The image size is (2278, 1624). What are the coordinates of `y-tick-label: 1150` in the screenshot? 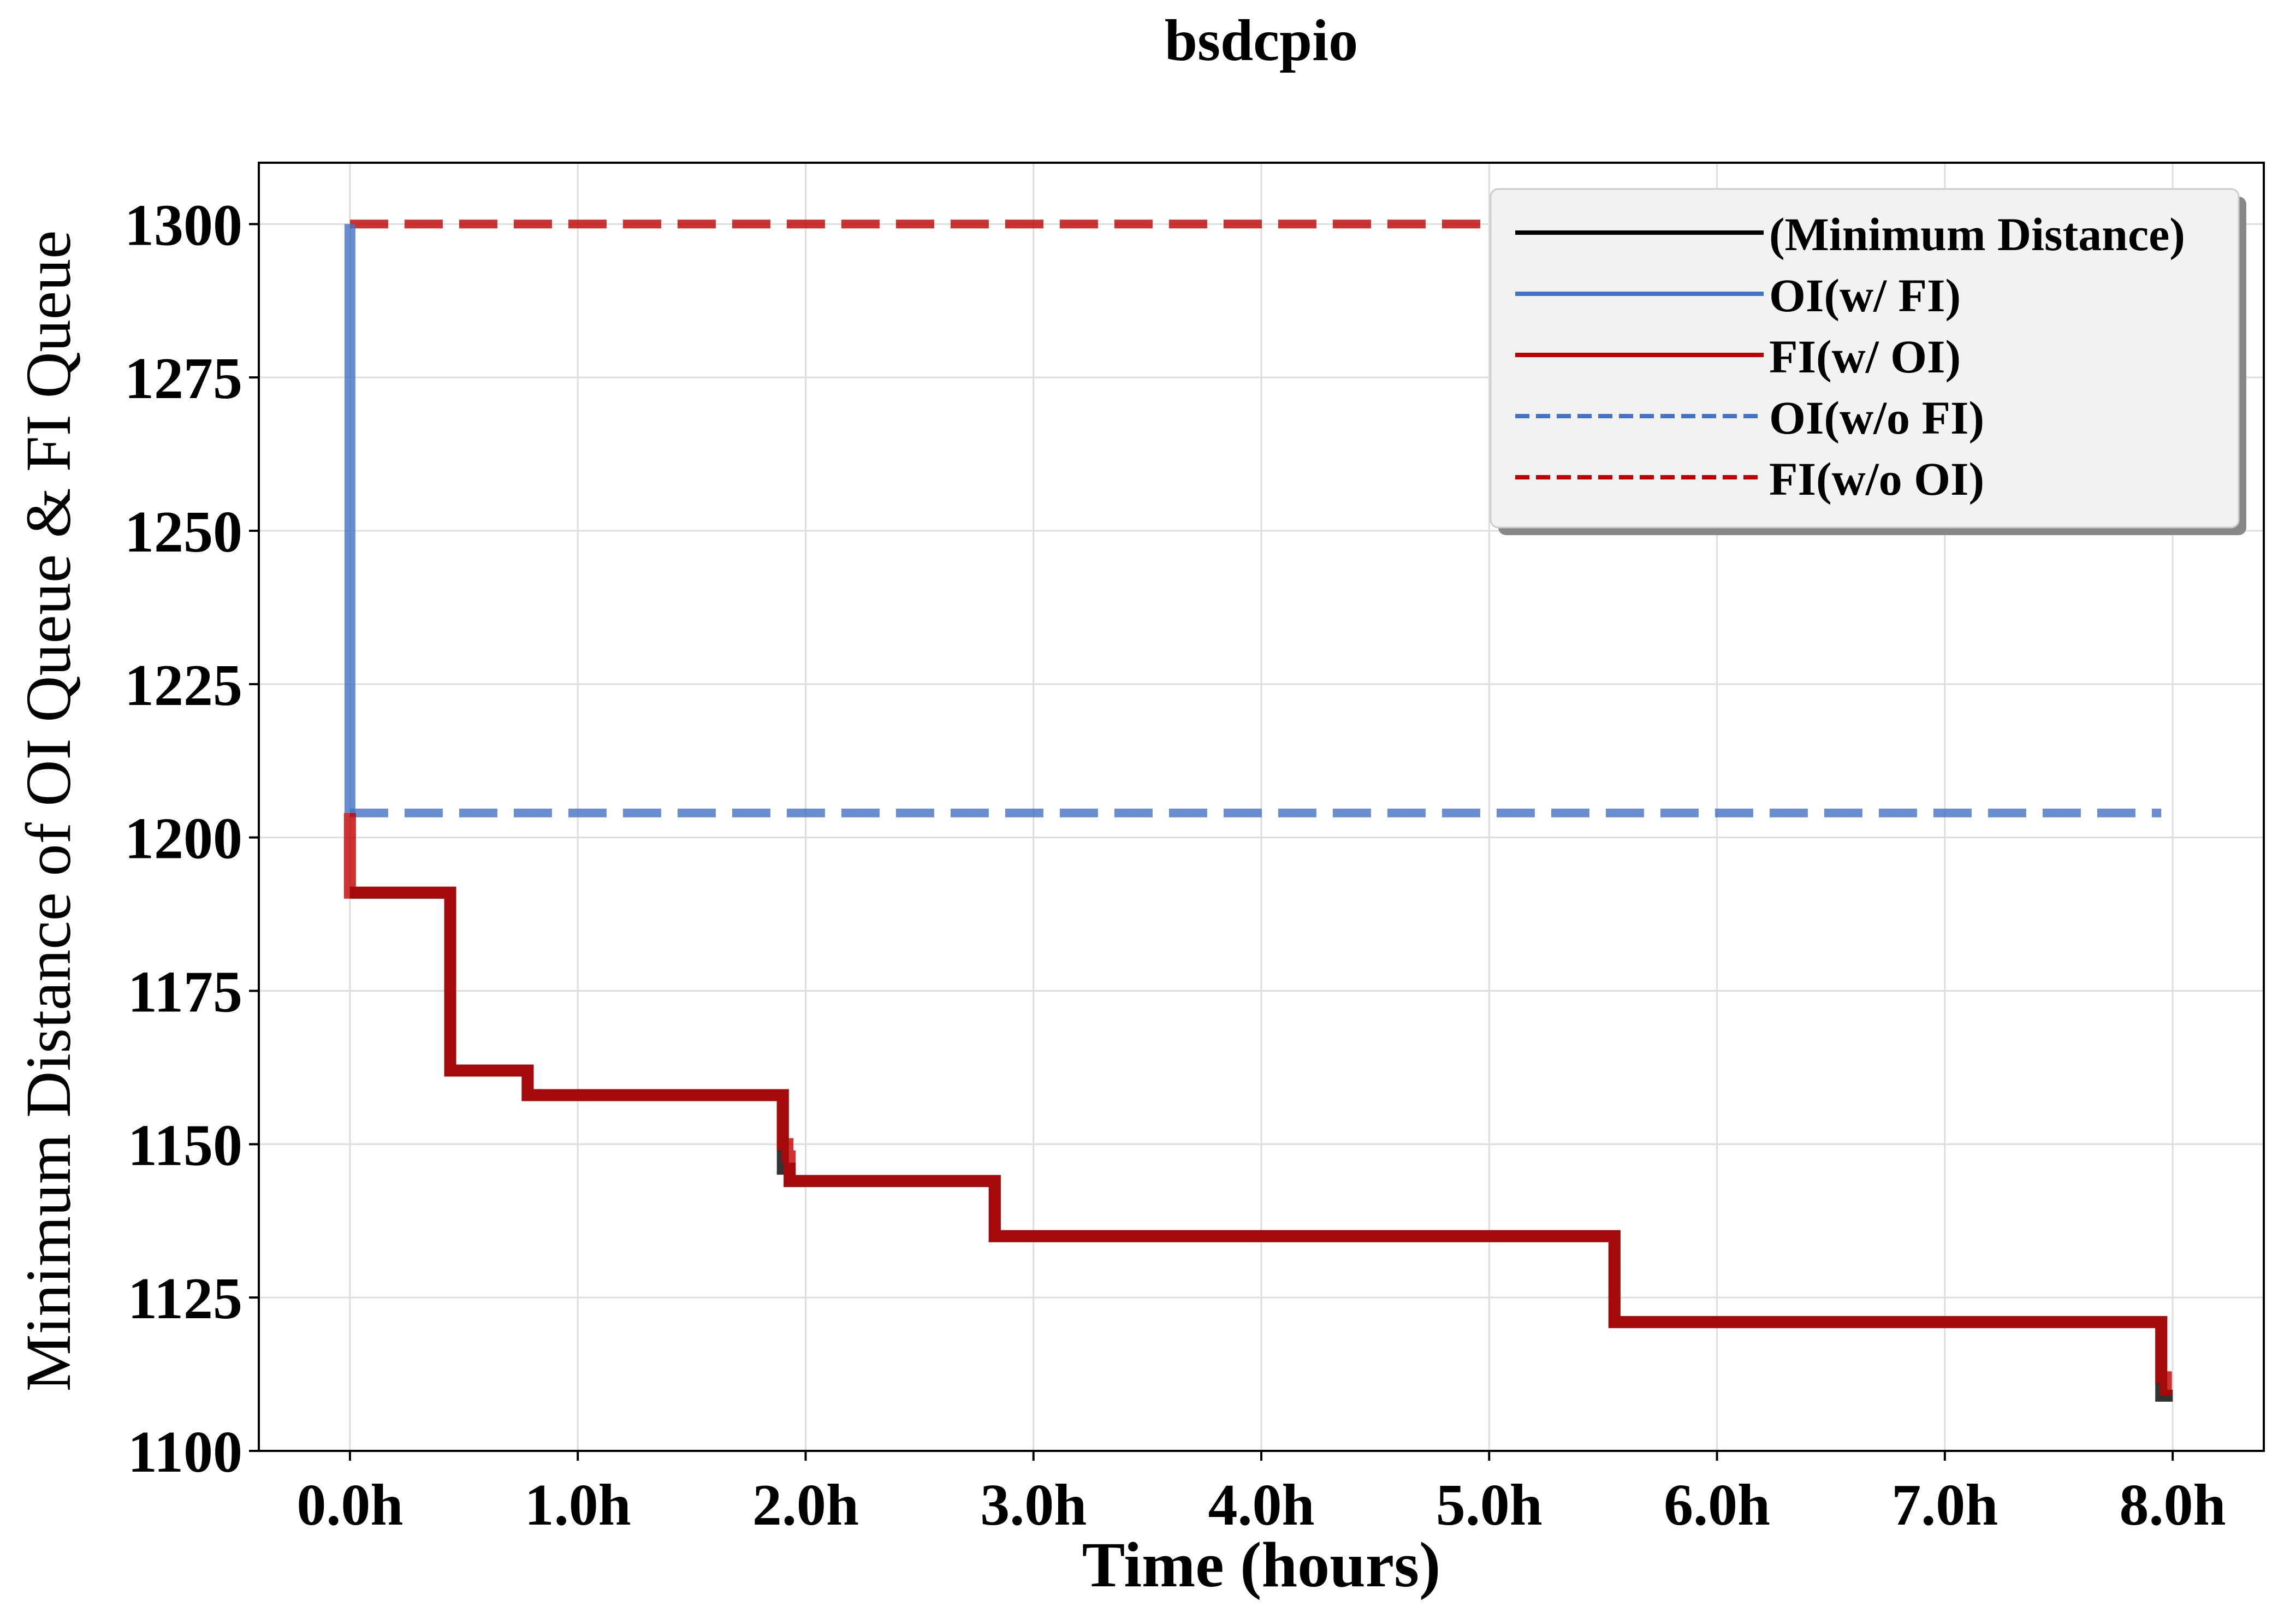 It's located at (185, 1145).